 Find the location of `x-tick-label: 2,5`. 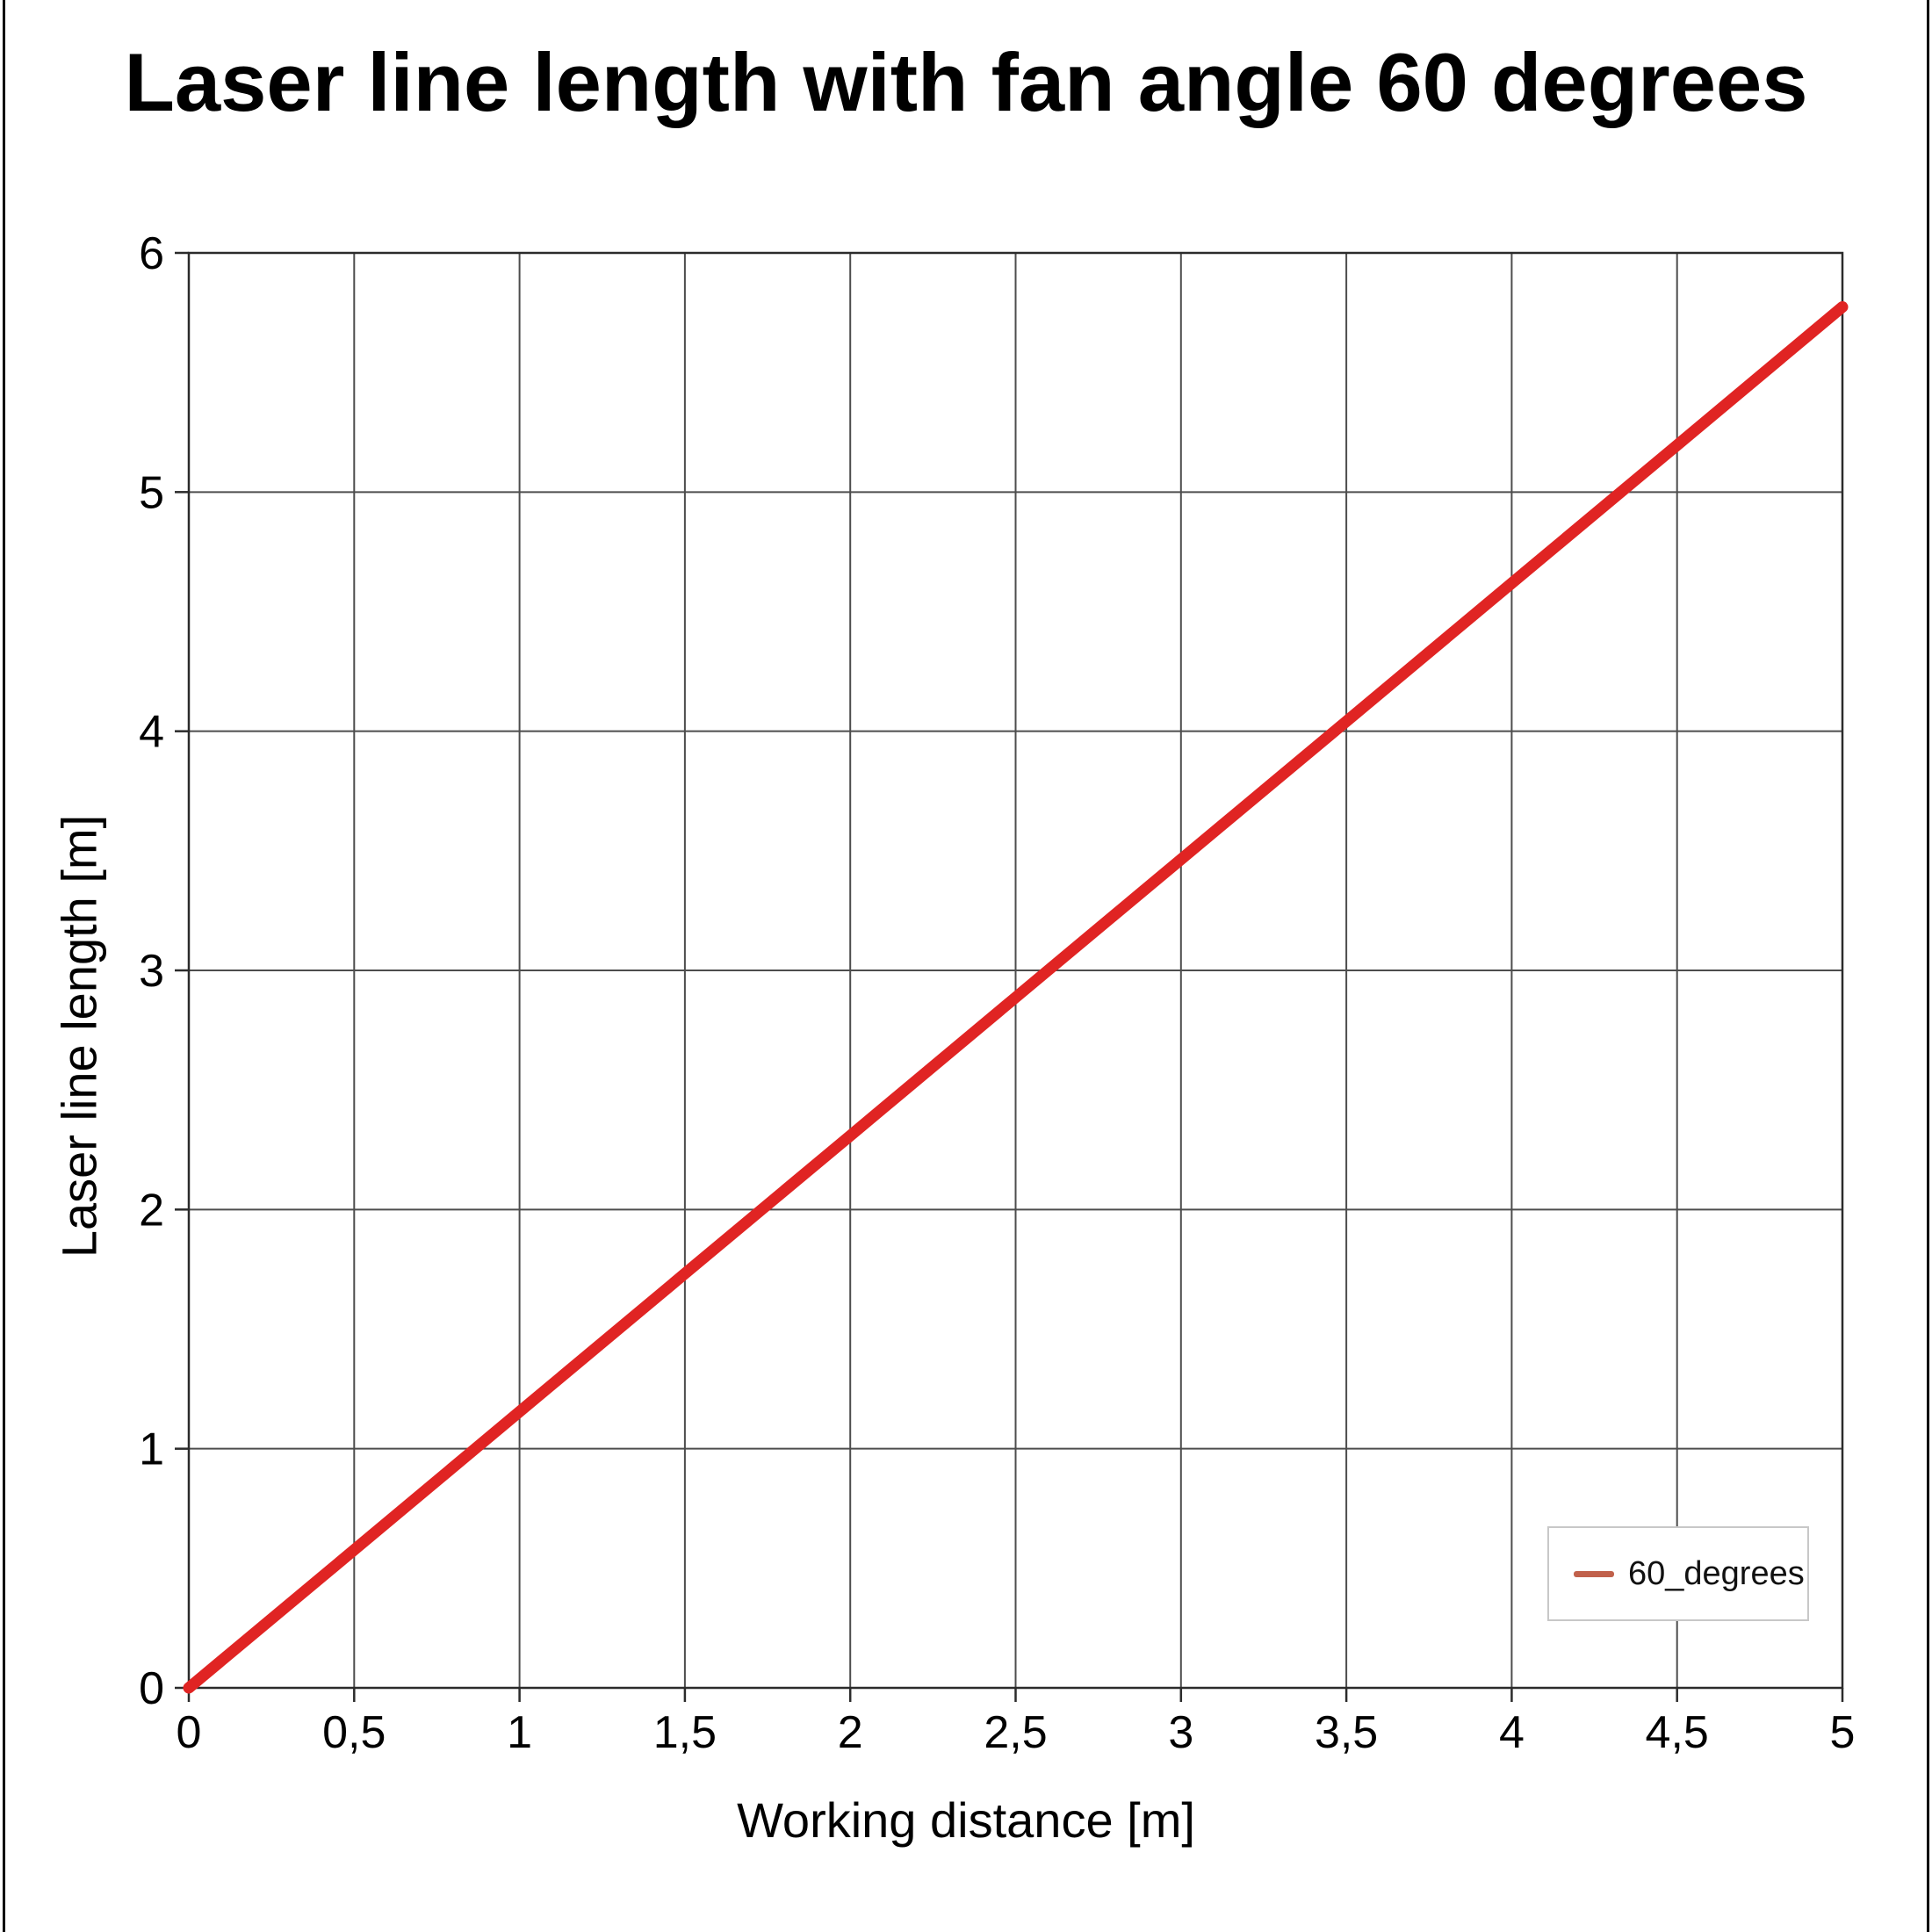

x-tick-label: 2,5 is located at coordinates (1016, 1733).